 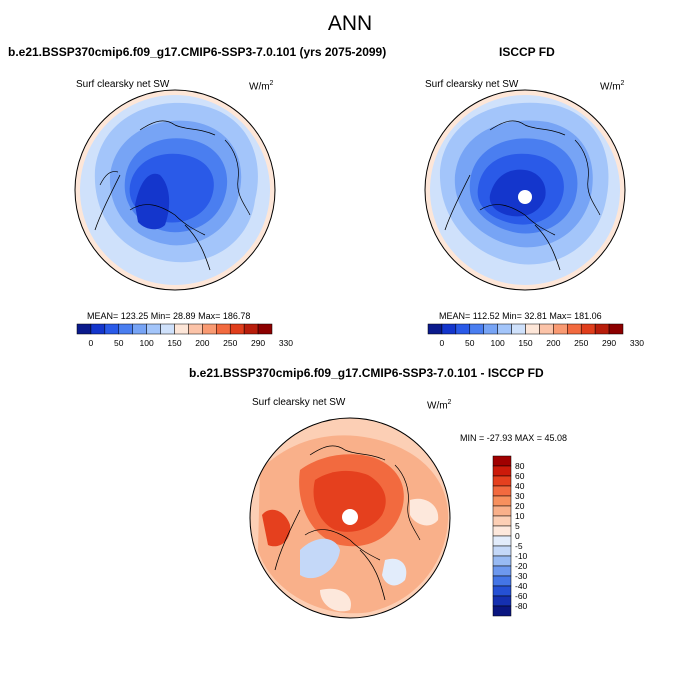 What do you see at coordinates (535, 335) in the screenshot?
I see `right-colorbar: 0 50 100 150 200 250 290 330` at bounding box center [535, 335].